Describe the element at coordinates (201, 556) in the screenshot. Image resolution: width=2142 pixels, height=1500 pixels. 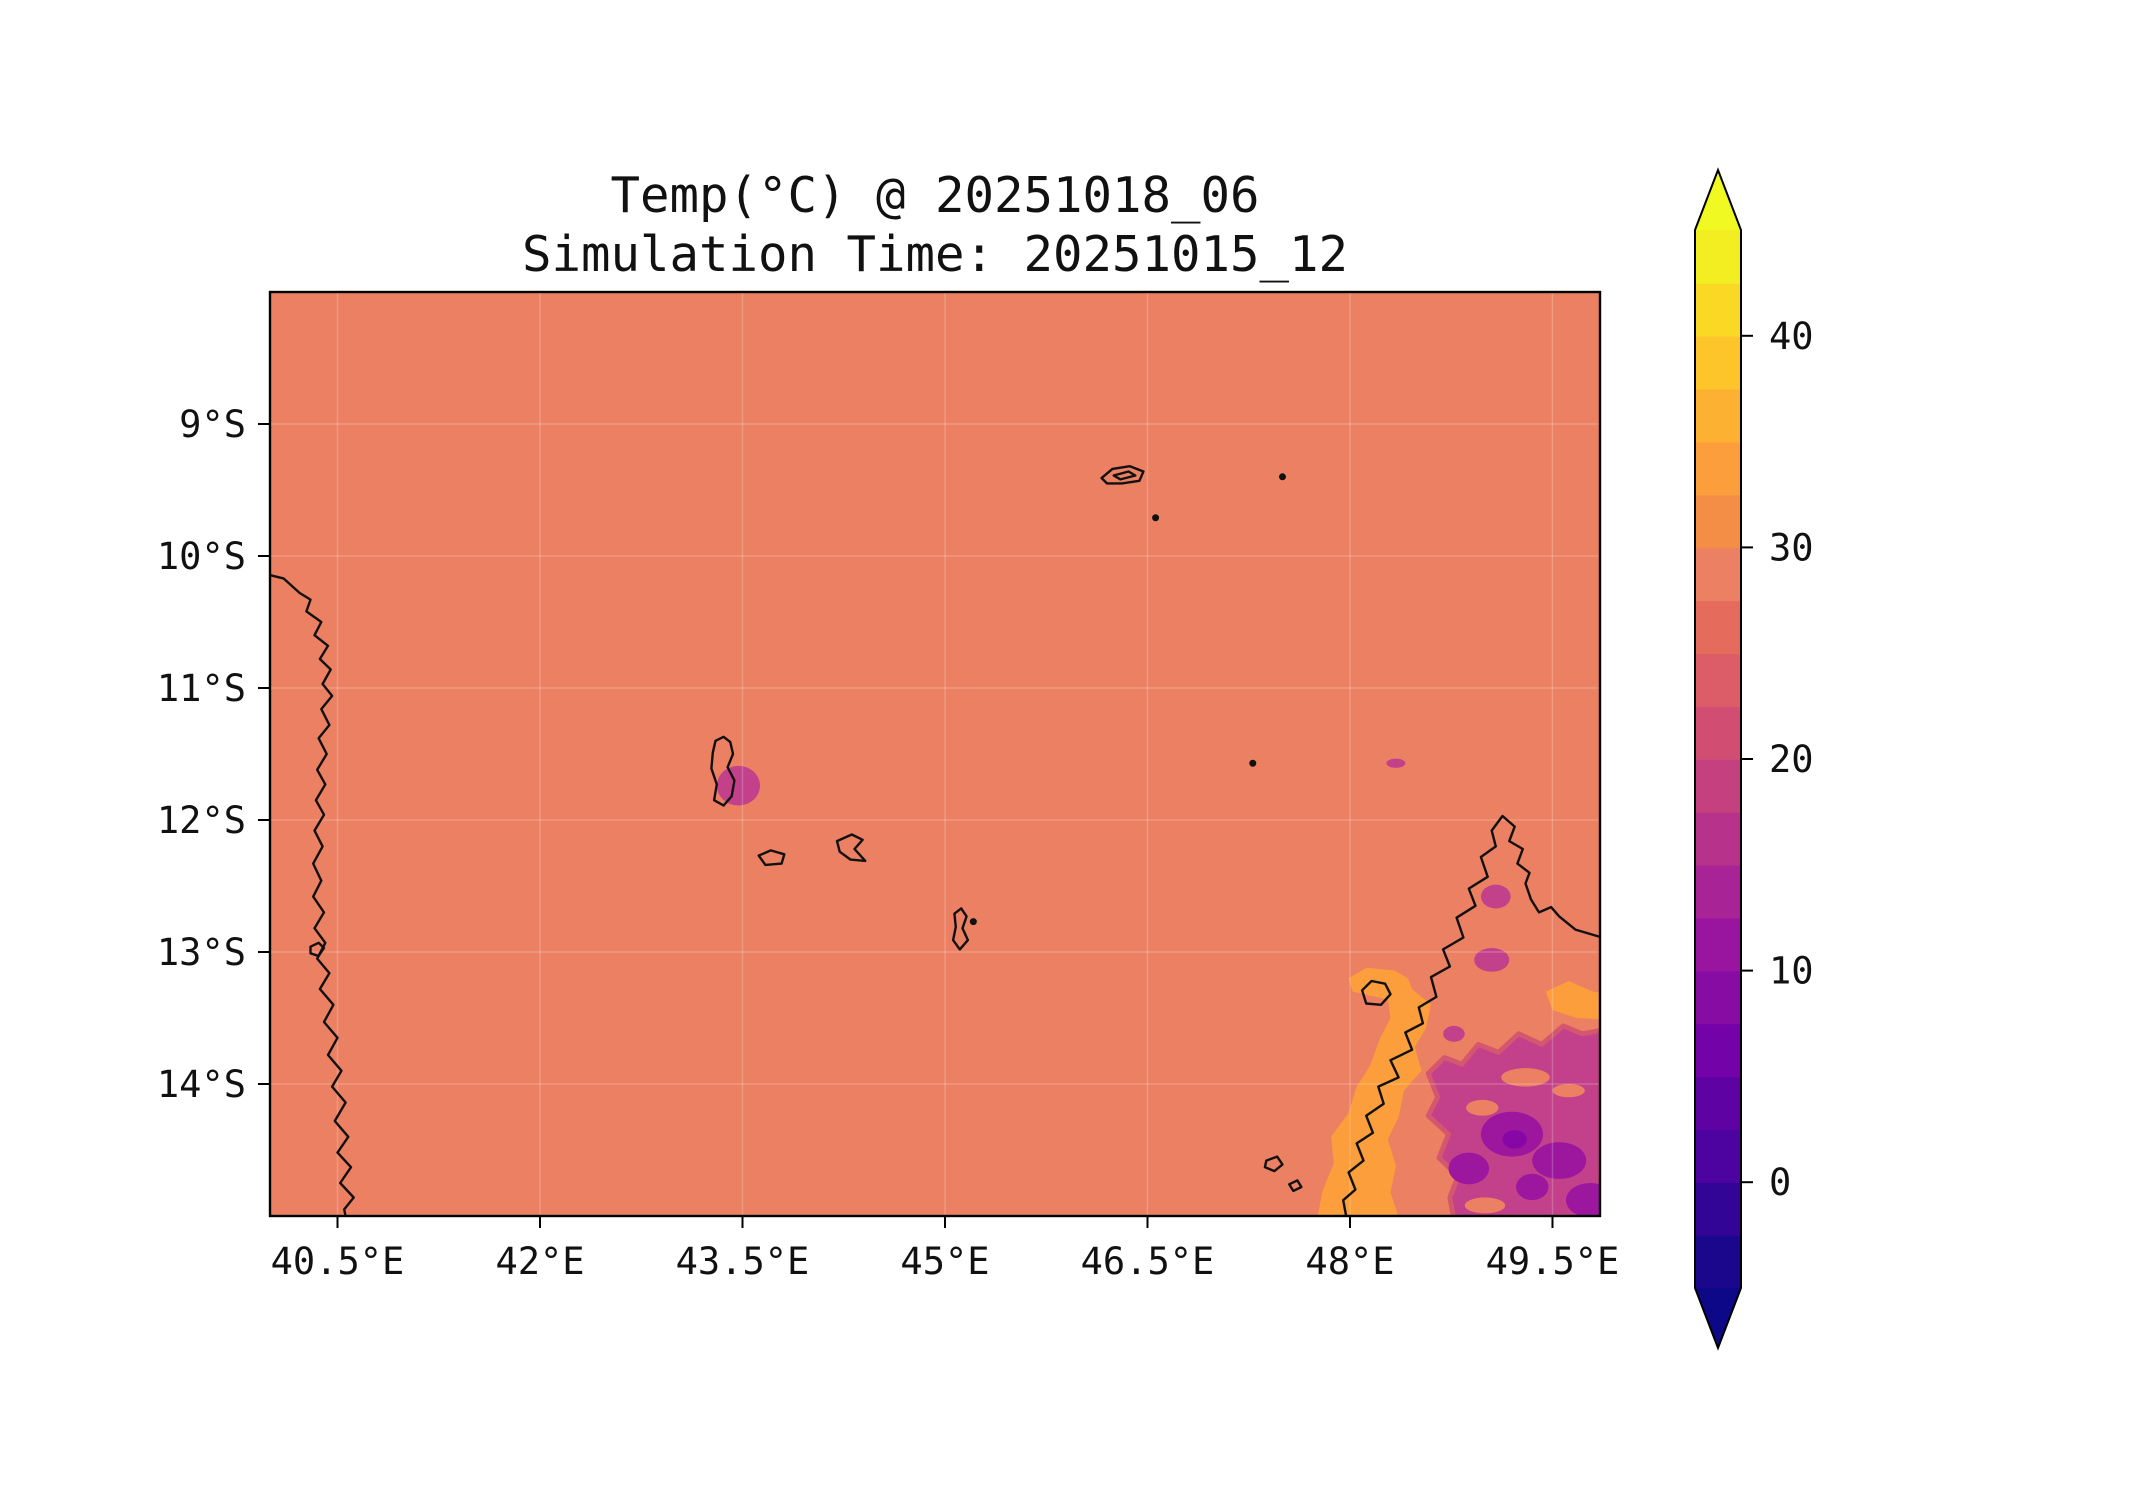
I see `y-tick-label: 10°S` at that location.